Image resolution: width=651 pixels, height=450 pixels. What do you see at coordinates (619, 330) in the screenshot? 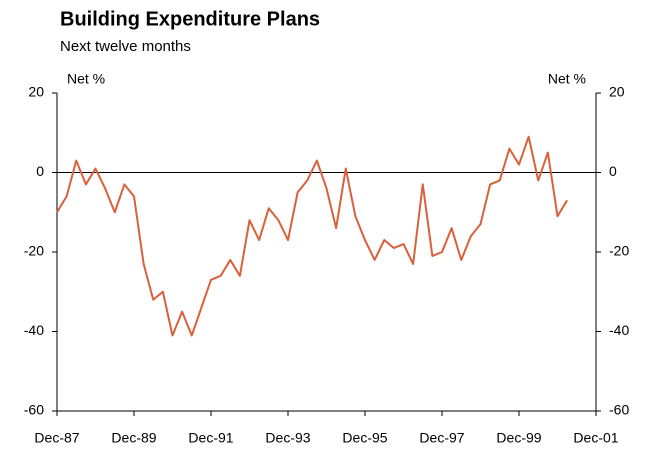
I see `y2-tick-label: -40` at bounding box center [619, 330].